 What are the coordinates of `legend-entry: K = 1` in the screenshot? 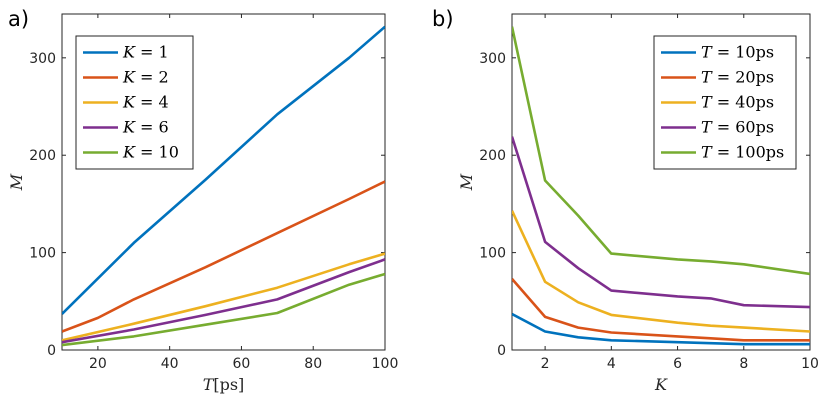 It's located at (145, 52).